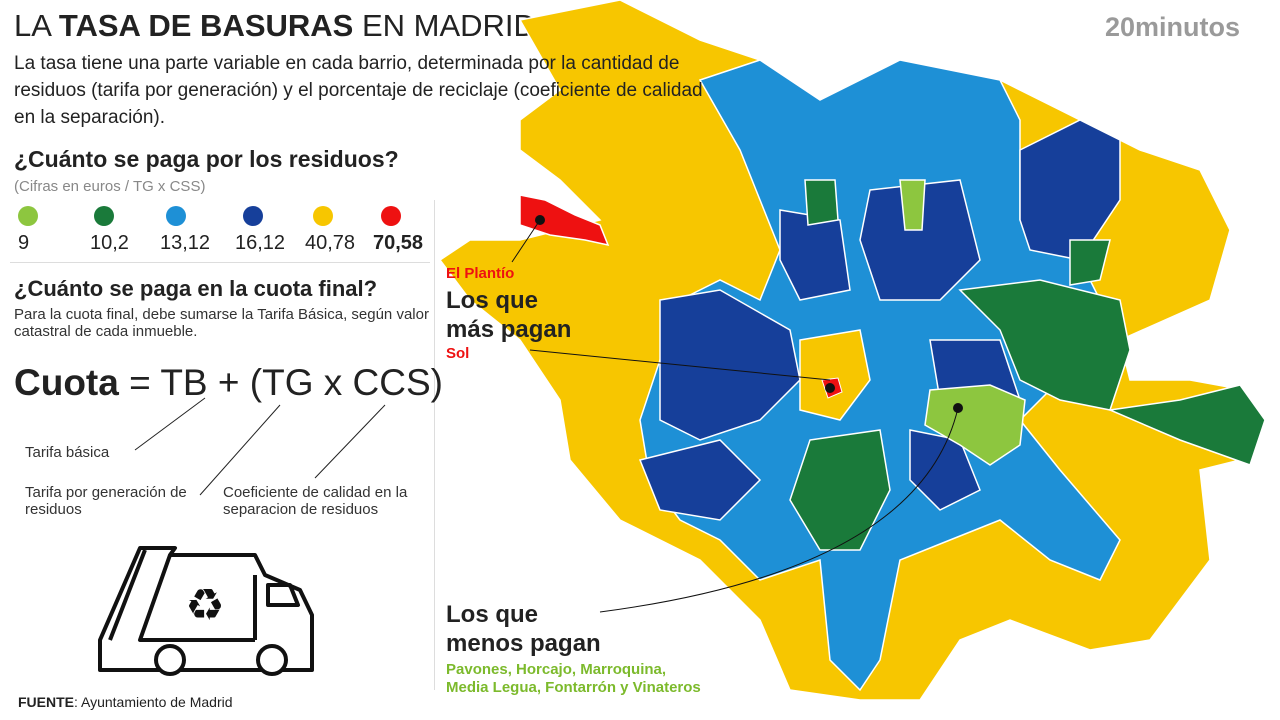 The height and width of the screenshot is (720, 1280). What do you see at coordinates (28, 230) in the screenshot?
I see `legend-item: 9` at bounding box center [28, 230].